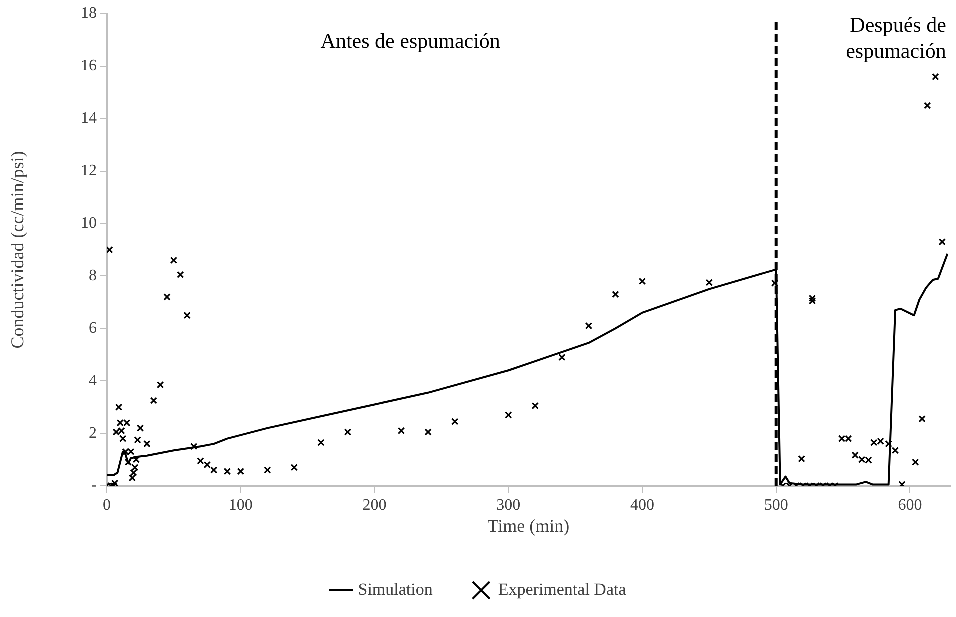 This screenshot has width=956, height=617. I want to click on x-tick-label: 400, so click(642, 505).